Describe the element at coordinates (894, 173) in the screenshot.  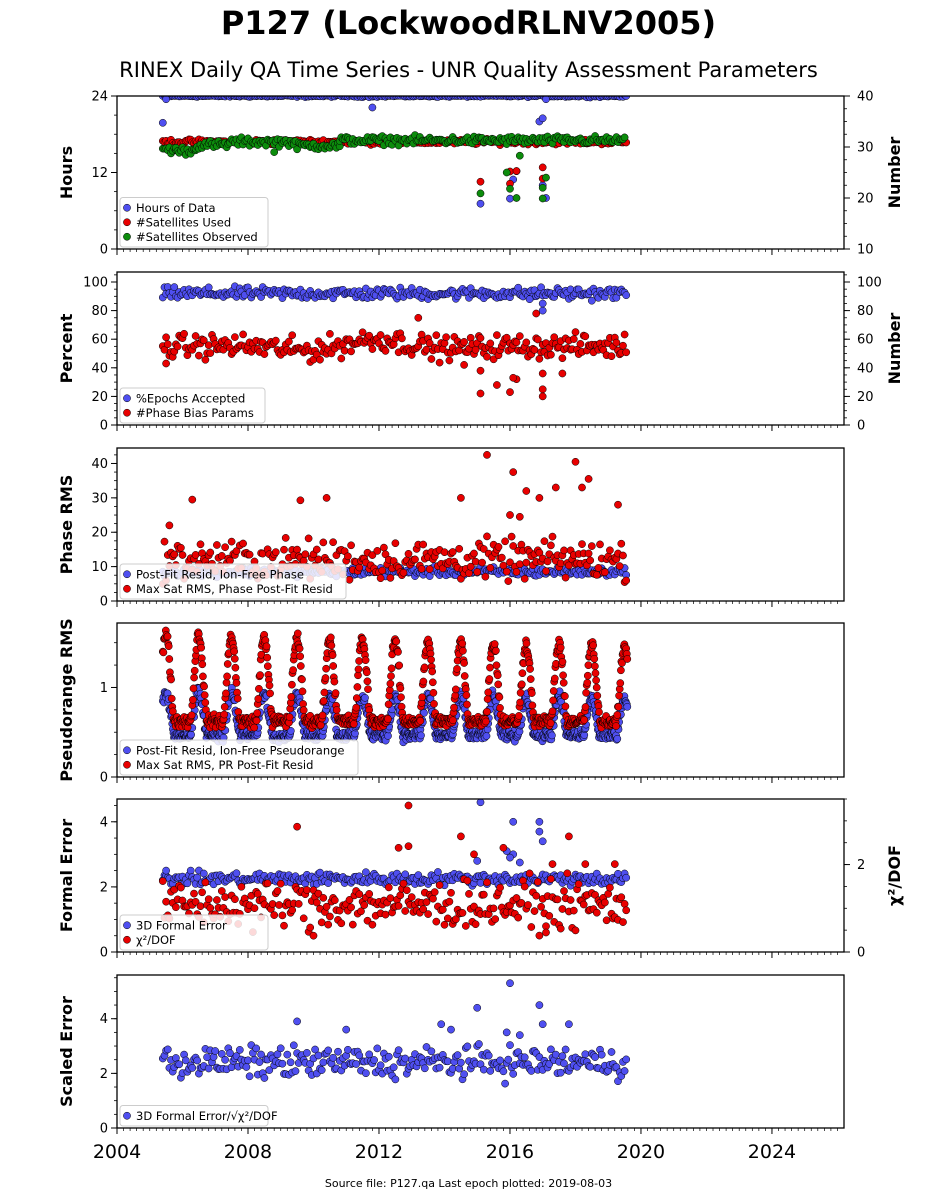
I see `y2-axis-label: Number` at that location.